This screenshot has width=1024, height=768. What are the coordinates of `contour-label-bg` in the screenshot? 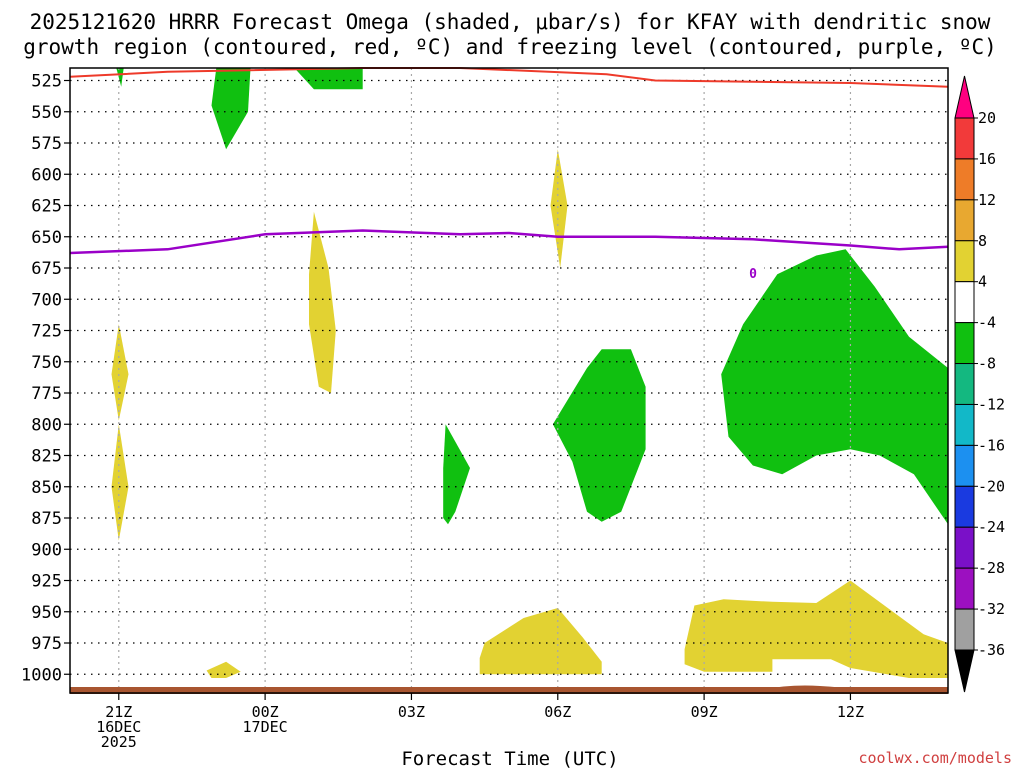 It's located at (753, 273).